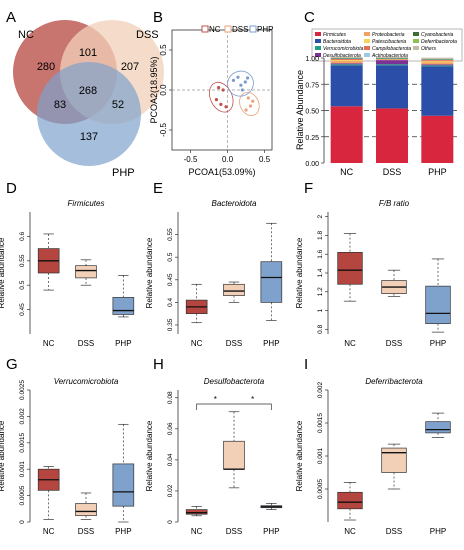 The image size is (464, 550). I want to click on stacked-legend-label: Actinobacteriota, so click(389, 56).